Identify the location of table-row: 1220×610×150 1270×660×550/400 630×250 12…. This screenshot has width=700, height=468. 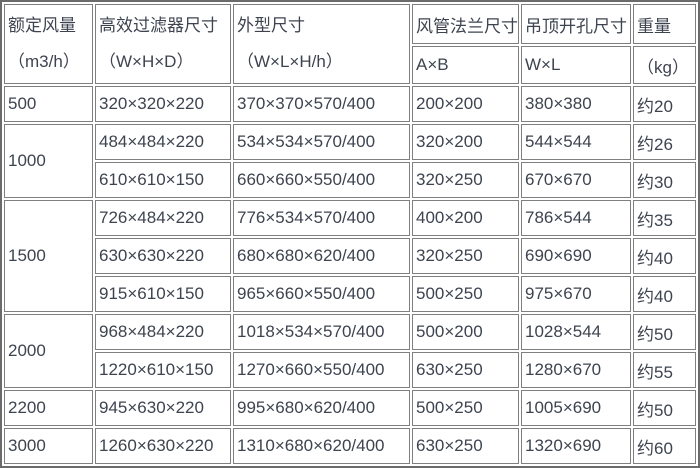
(350, 370).